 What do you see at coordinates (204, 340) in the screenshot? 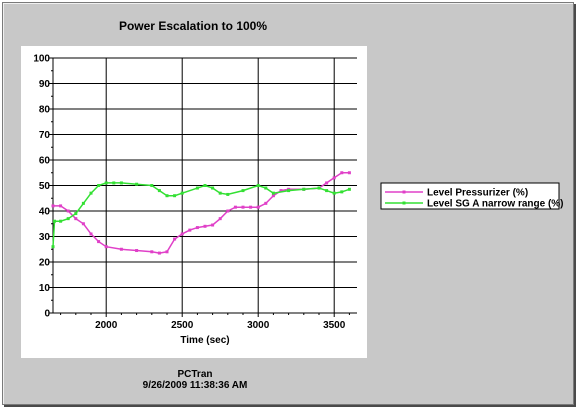
I see `x-axis-label: Time (sec)` at bounding box center [204, 340].